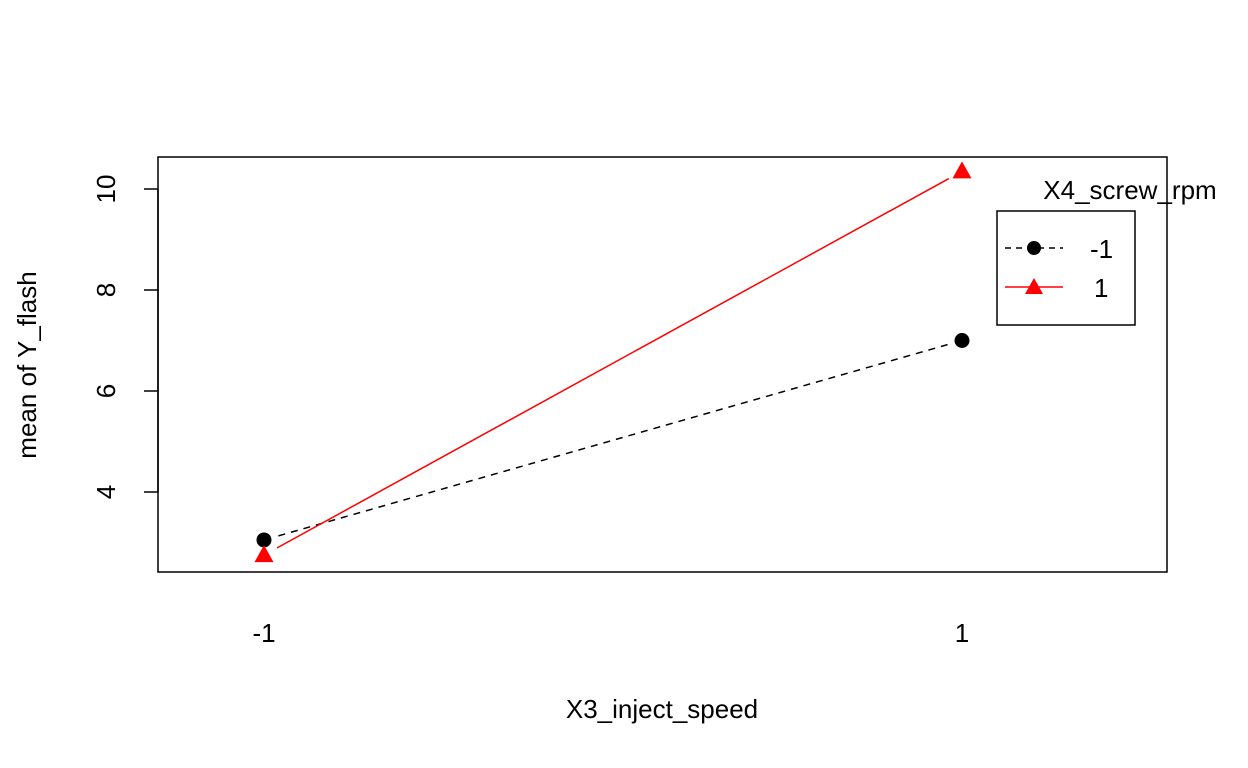 The image size is (1248, 768). I want to click on x-tick-label: 1, so click(962, 633).